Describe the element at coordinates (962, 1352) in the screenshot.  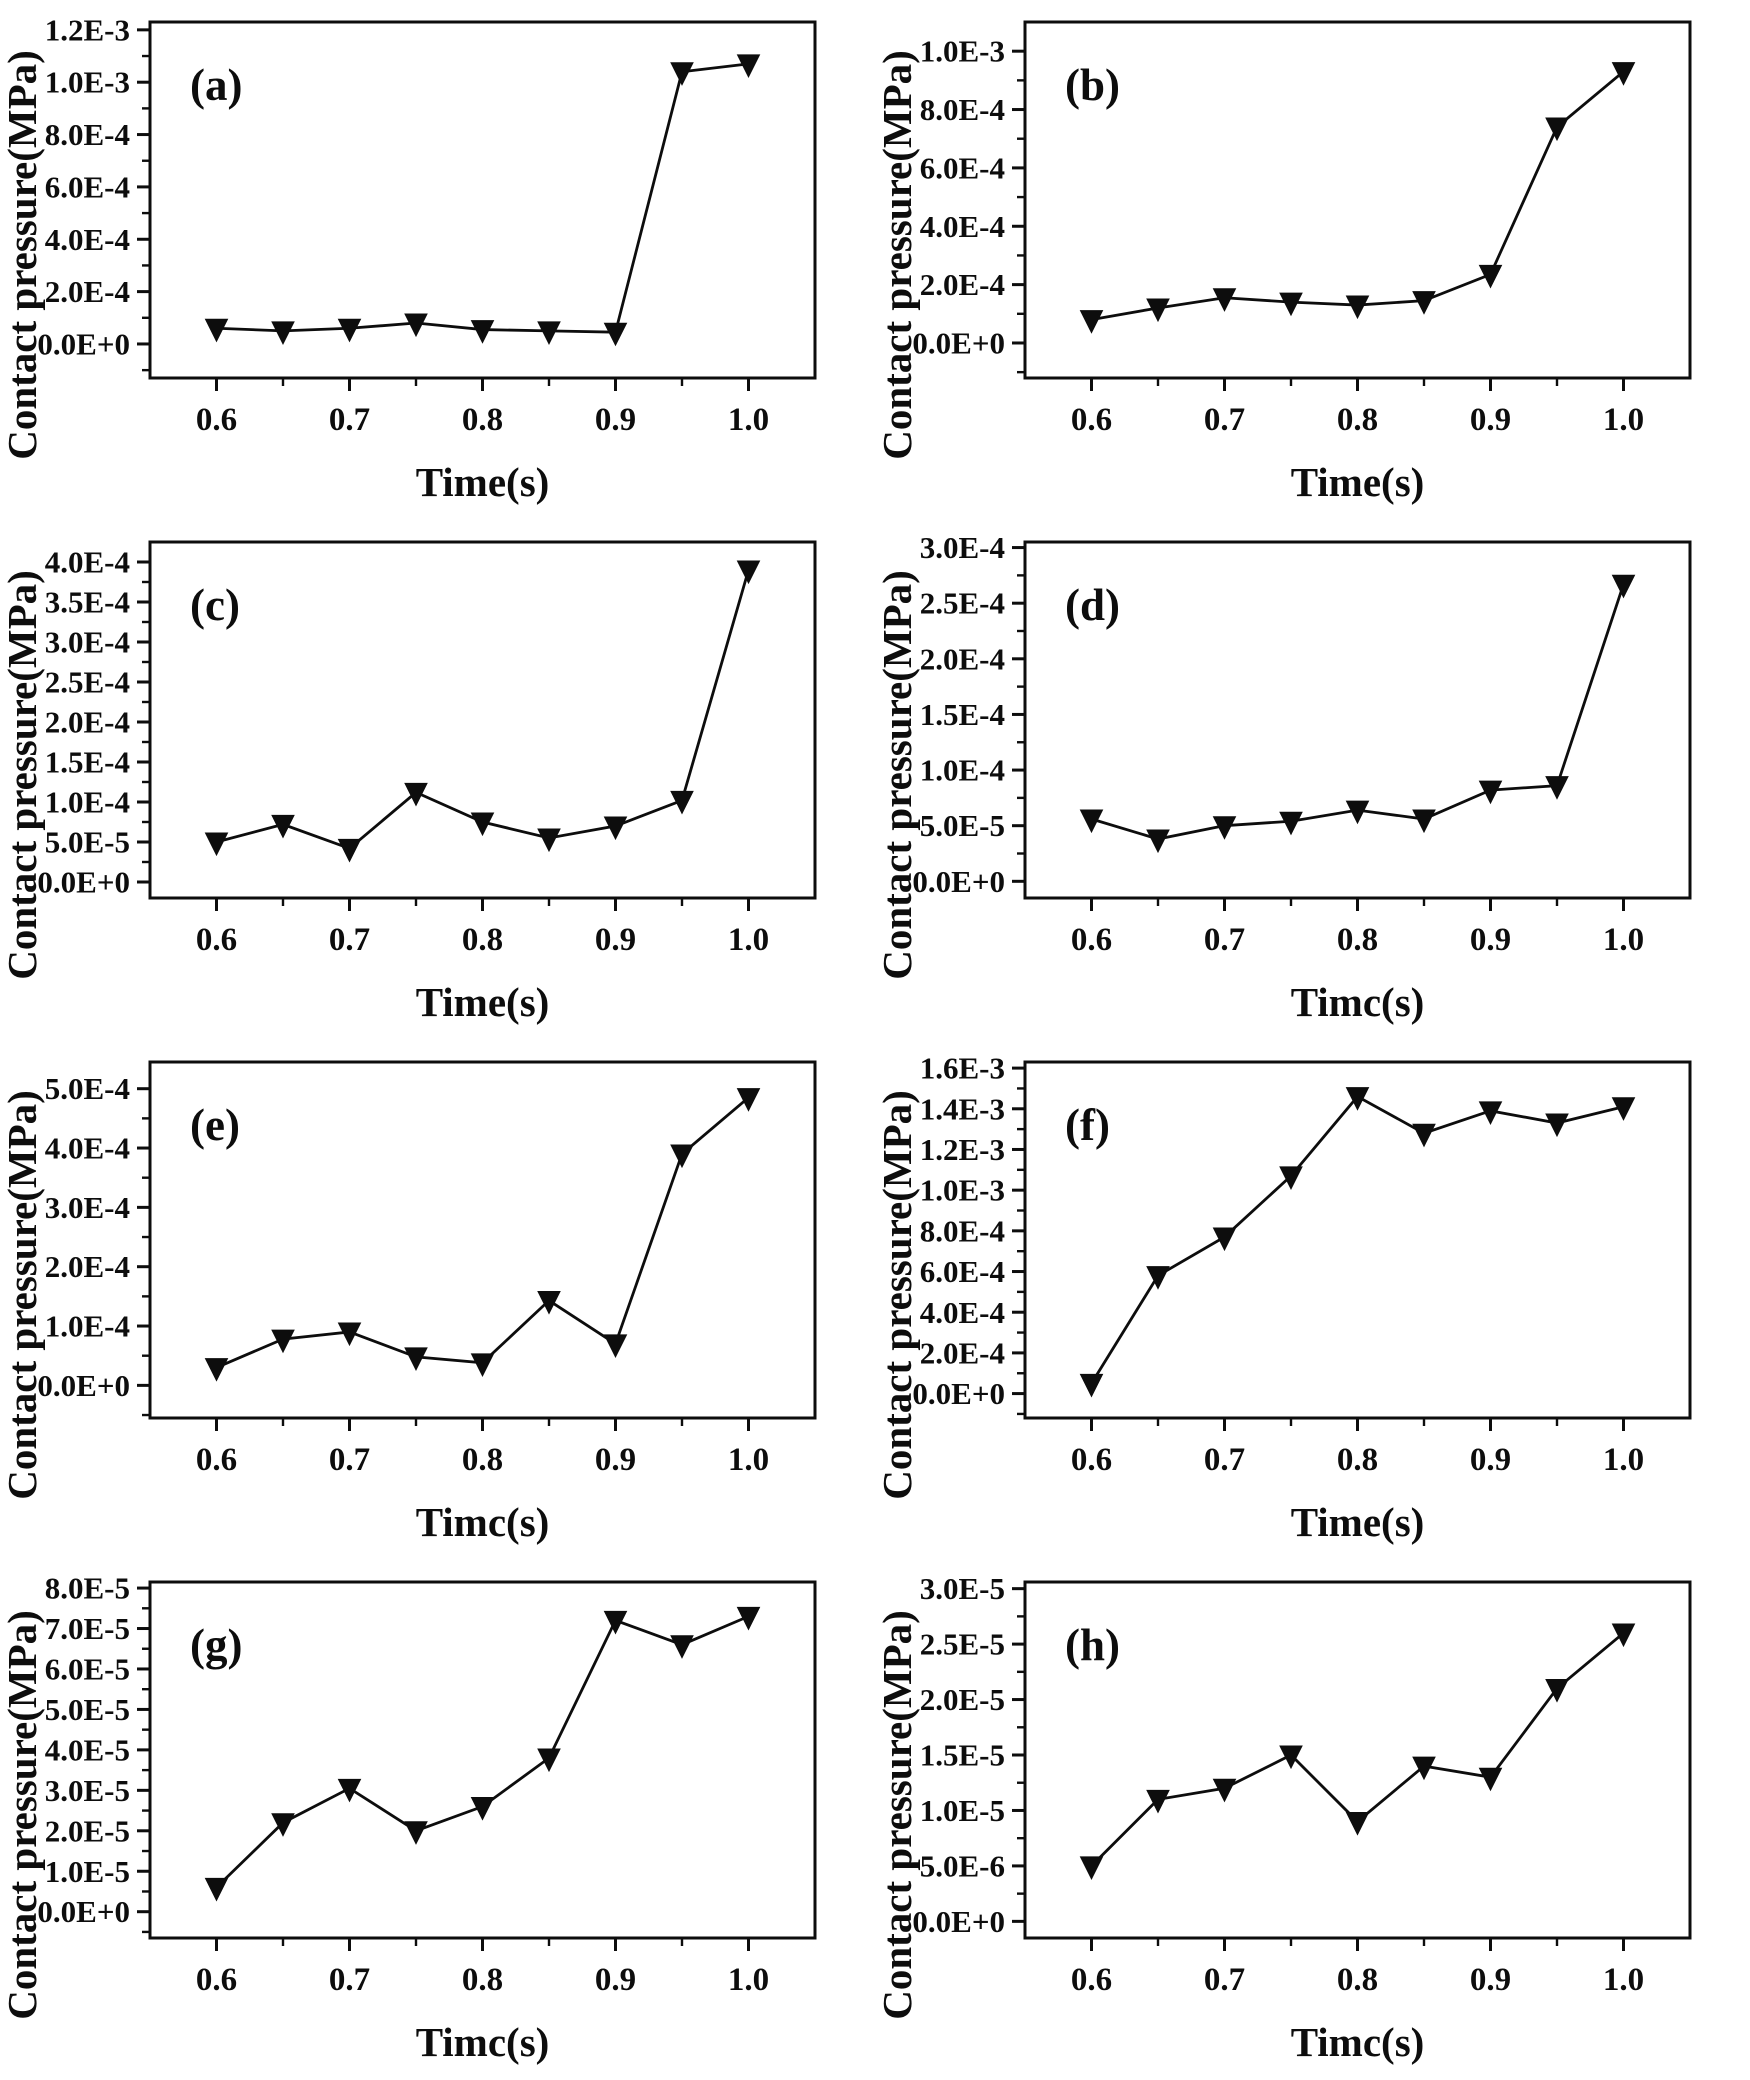
I see `y-tick-label: 2.0E-4` at that location.